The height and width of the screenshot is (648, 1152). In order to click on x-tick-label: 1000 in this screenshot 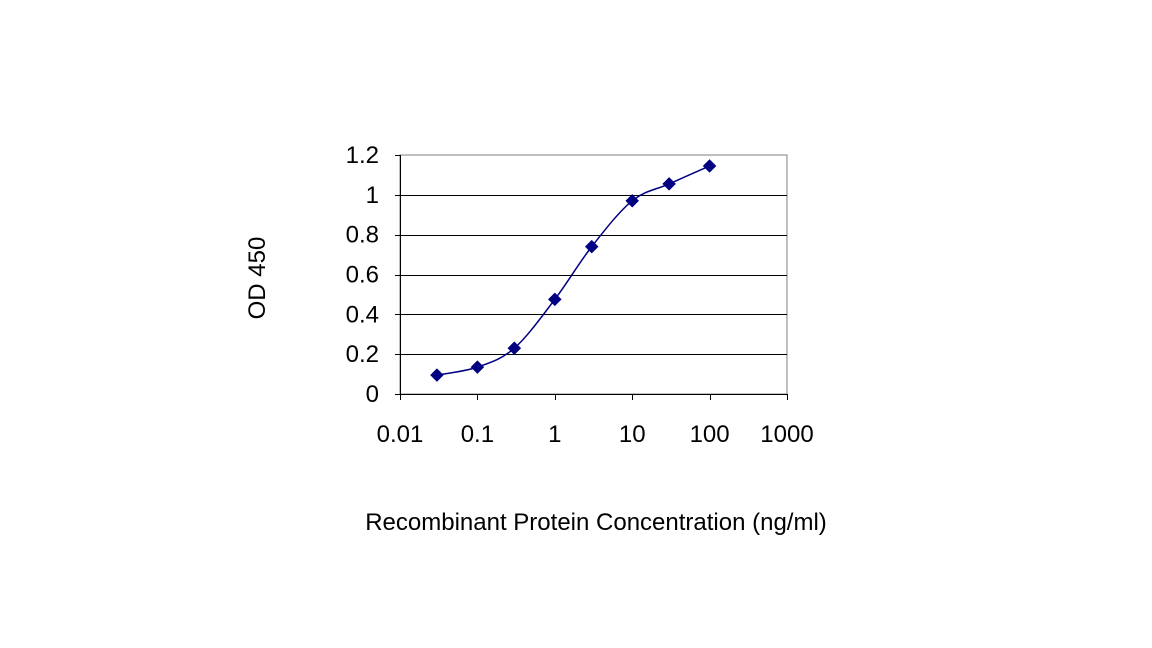, I will do `click(786, 434)`.